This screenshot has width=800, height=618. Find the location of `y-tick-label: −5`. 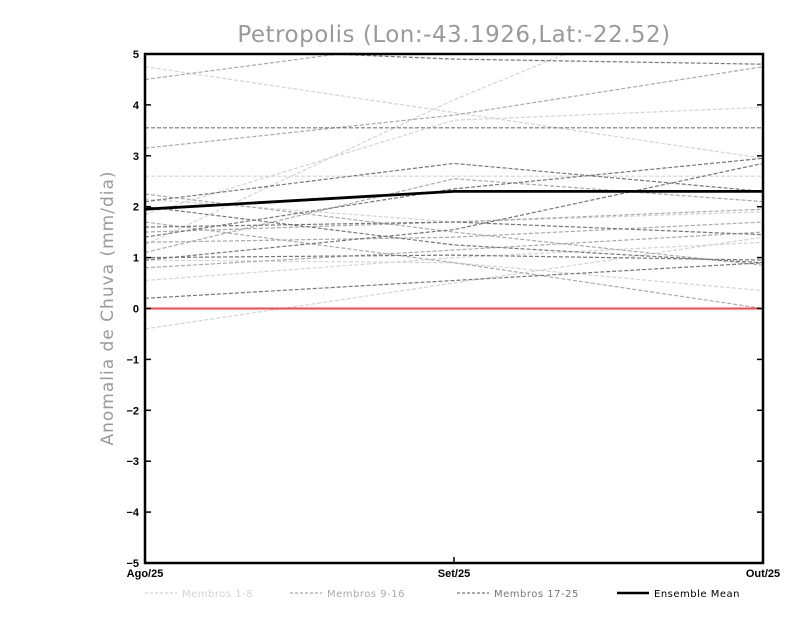

y-tick-label: −5 is located at coordinates (132, 564).